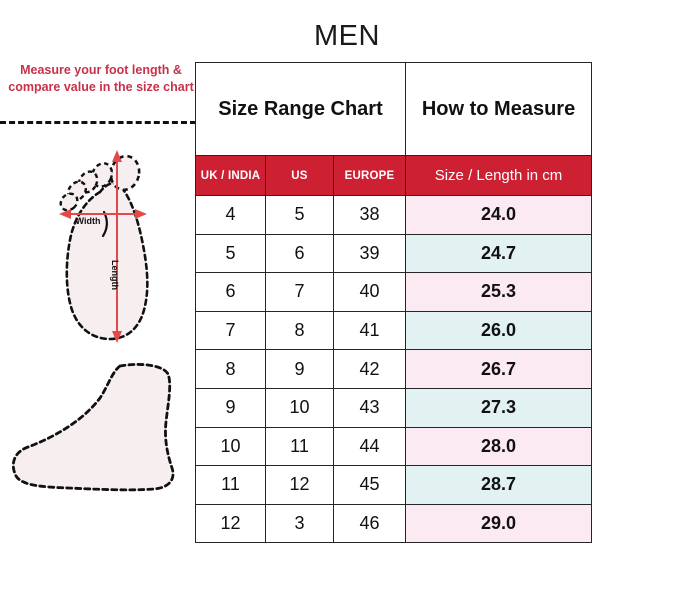 This screenshot has height=591, width=694. What do you see at coordinates (230, 253) in the screenshot?
I see `cell-uk: 5` at bounding box center [230, 253].